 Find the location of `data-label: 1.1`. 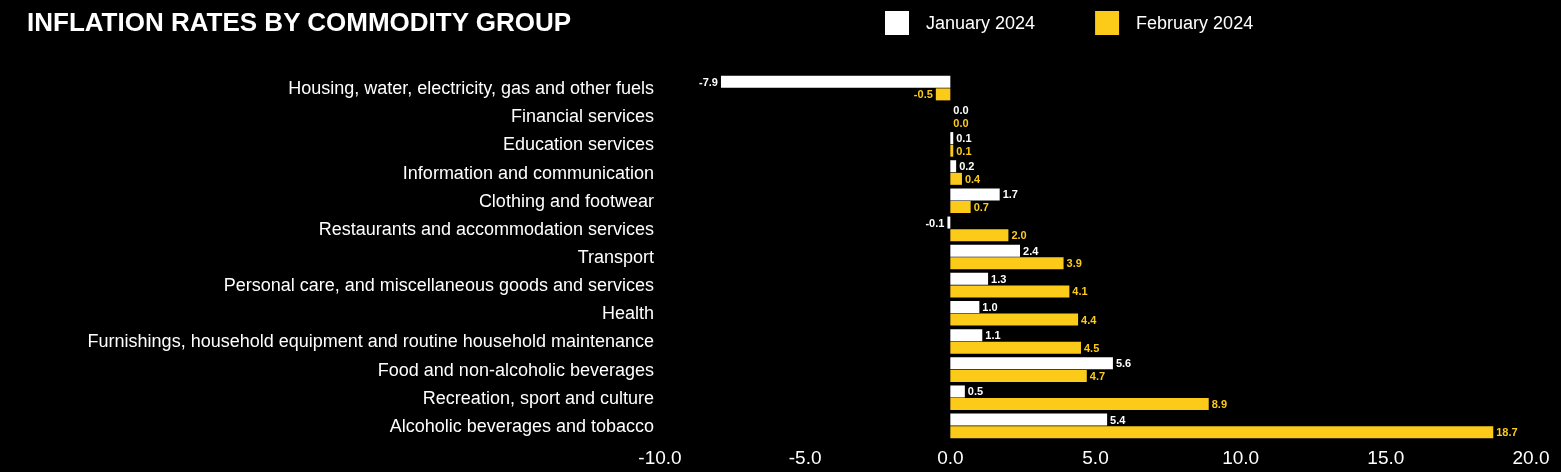

data-label: 1.1 is located at coordinates (993, 335).